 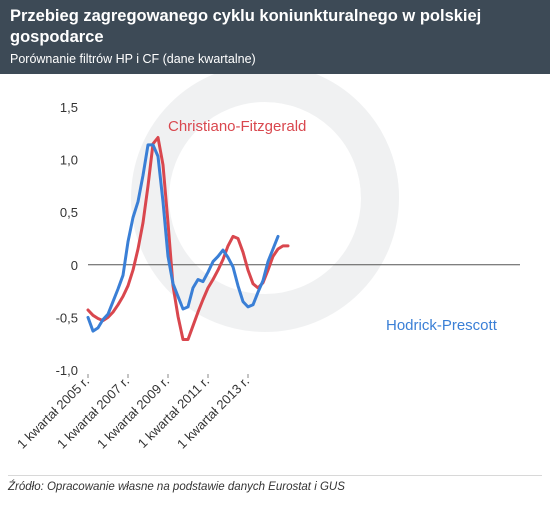 I want to click on footer-divider, so click(x=275, y=475).